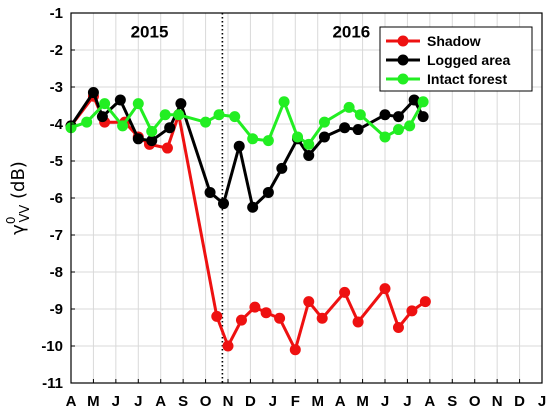  I want to click on ylabel-subscript: VV, so click(25, 214).